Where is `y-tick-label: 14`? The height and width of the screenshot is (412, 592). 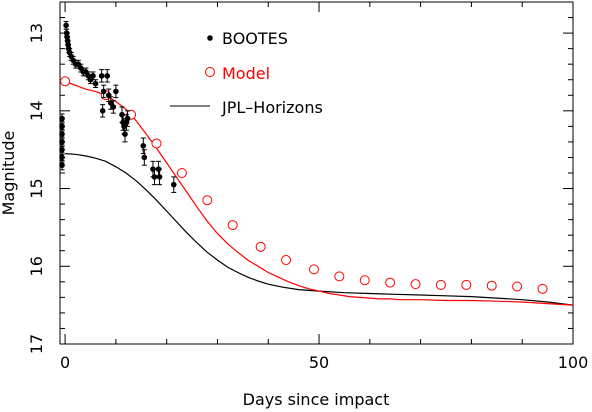 y-tick-label: 14 is located at coordinates (36, 111).